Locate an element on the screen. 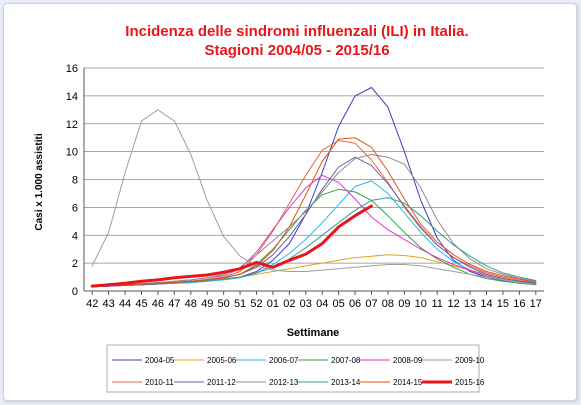 The height and width of the screenshot is (405, 581). legend-label: 2015-16 is located at coordinates (470, 382).